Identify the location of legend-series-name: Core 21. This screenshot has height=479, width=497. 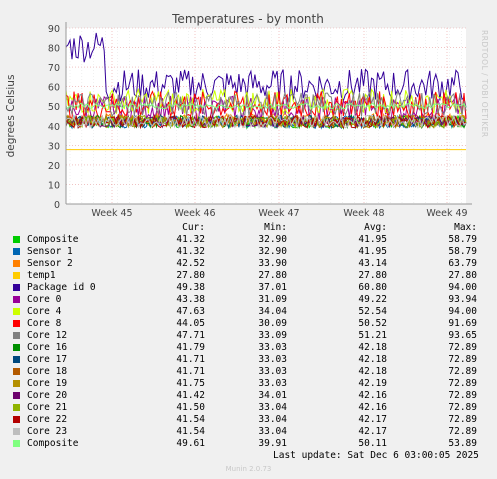
(47, 407).